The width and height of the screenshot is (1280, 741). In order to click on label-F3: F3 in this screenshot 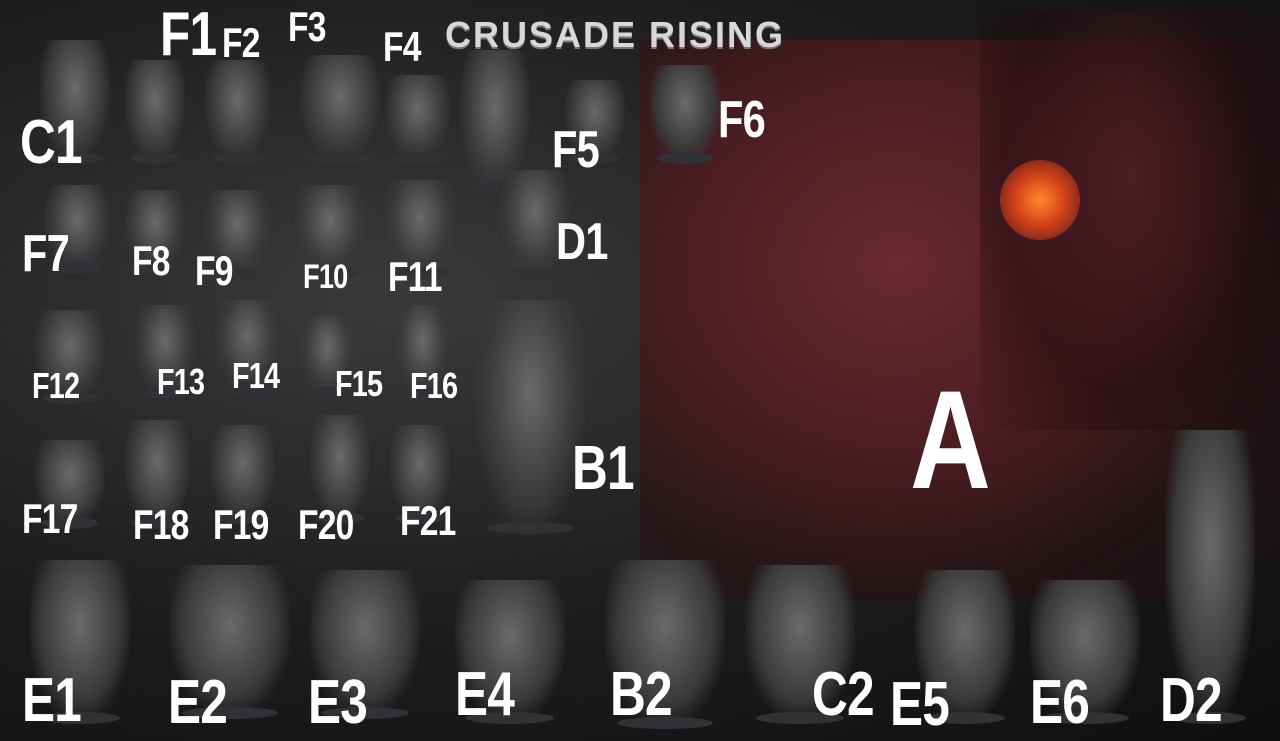, I will do `click(307, 26)`.